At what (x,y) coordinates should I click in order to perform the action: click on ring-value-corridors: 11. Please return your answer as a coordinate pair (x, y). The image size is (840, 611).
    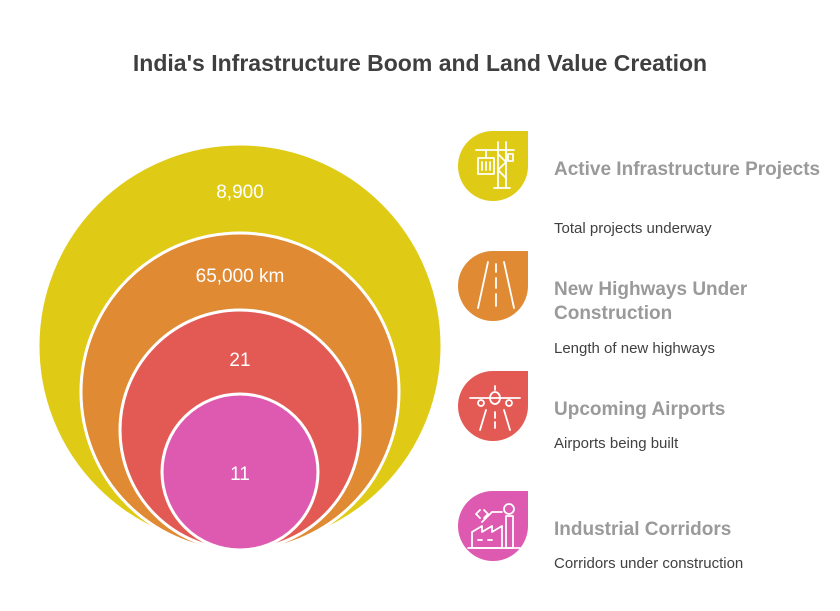
    Looking at the image, I should click on (240, 474).